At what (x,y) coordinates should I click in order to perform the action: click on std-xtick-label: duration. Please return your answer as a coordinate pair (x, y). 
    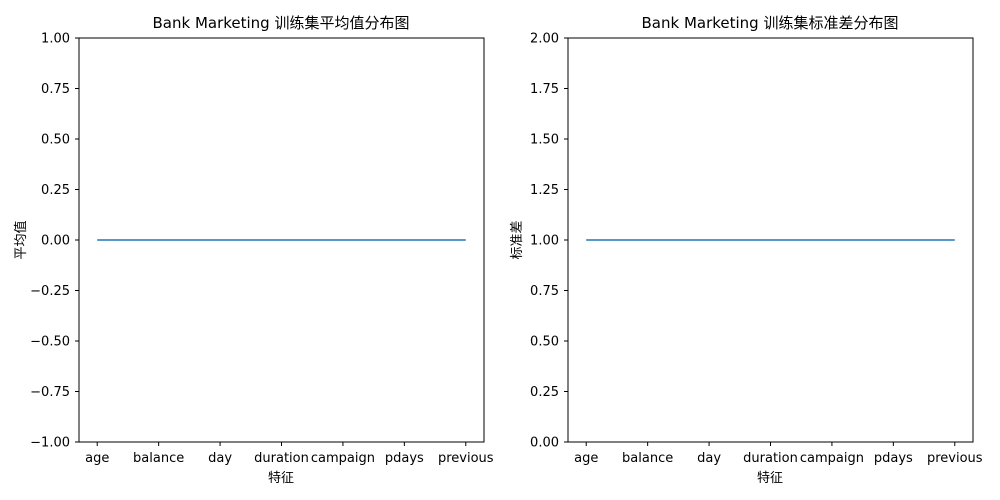
    Looking at the image, I should click on (770, 458).